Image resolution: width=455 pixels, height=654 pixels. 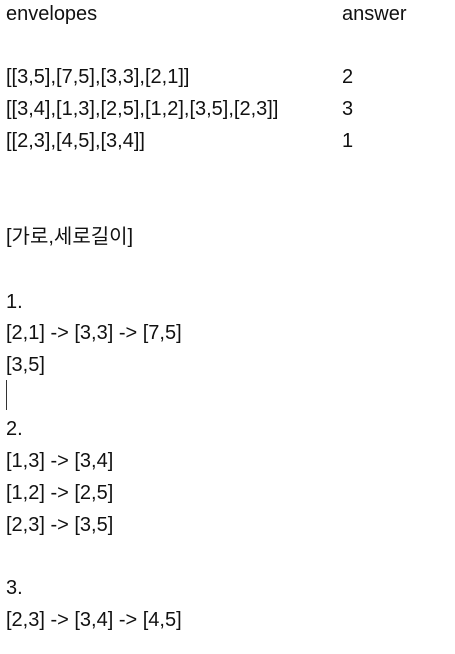 I want to click on case-envelopes: [[2,3],[4,5],[3,4]], so click(x=75, y=141).